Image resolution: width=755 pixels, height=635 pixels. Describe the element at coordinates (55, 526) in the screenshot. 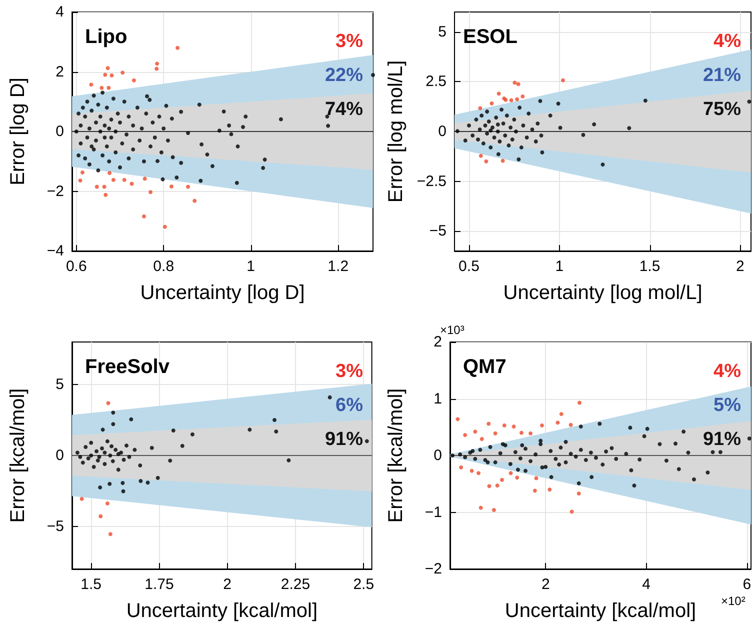

I see `y-tick-label: −5` at that location.